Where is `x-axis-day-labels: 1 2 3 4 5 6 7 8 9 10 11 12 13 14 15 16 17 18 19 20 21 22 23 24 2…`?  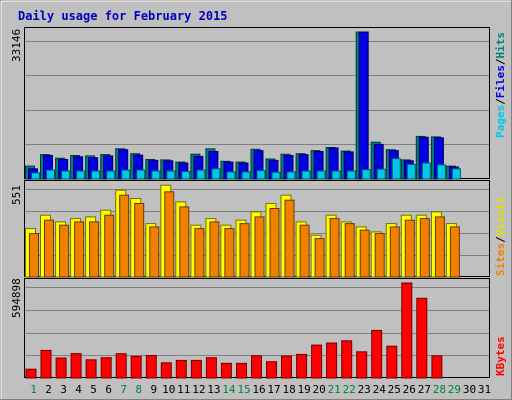 x-axis-day-labels: 1 2 3 4 5 6 7 8 9 10 11 12 13 14 15 16 17 18 19 20 21 22 23 24 2… is located at coordinates (260, 389).